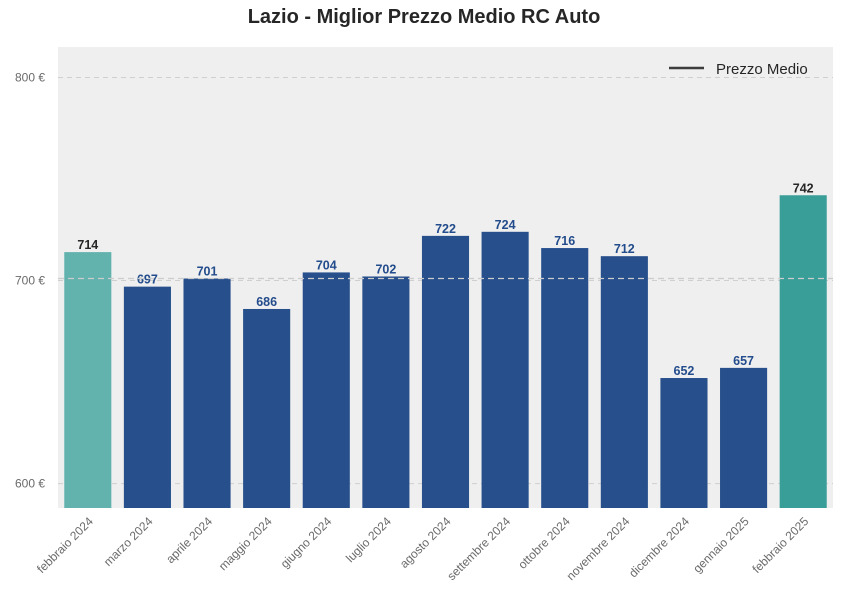 The width and height of the screenshot is (848, 610). What do you see at coordinates (445, 229) in the screenshot?
I see `bar-value-label: 722` at bounding box center [445, 229].